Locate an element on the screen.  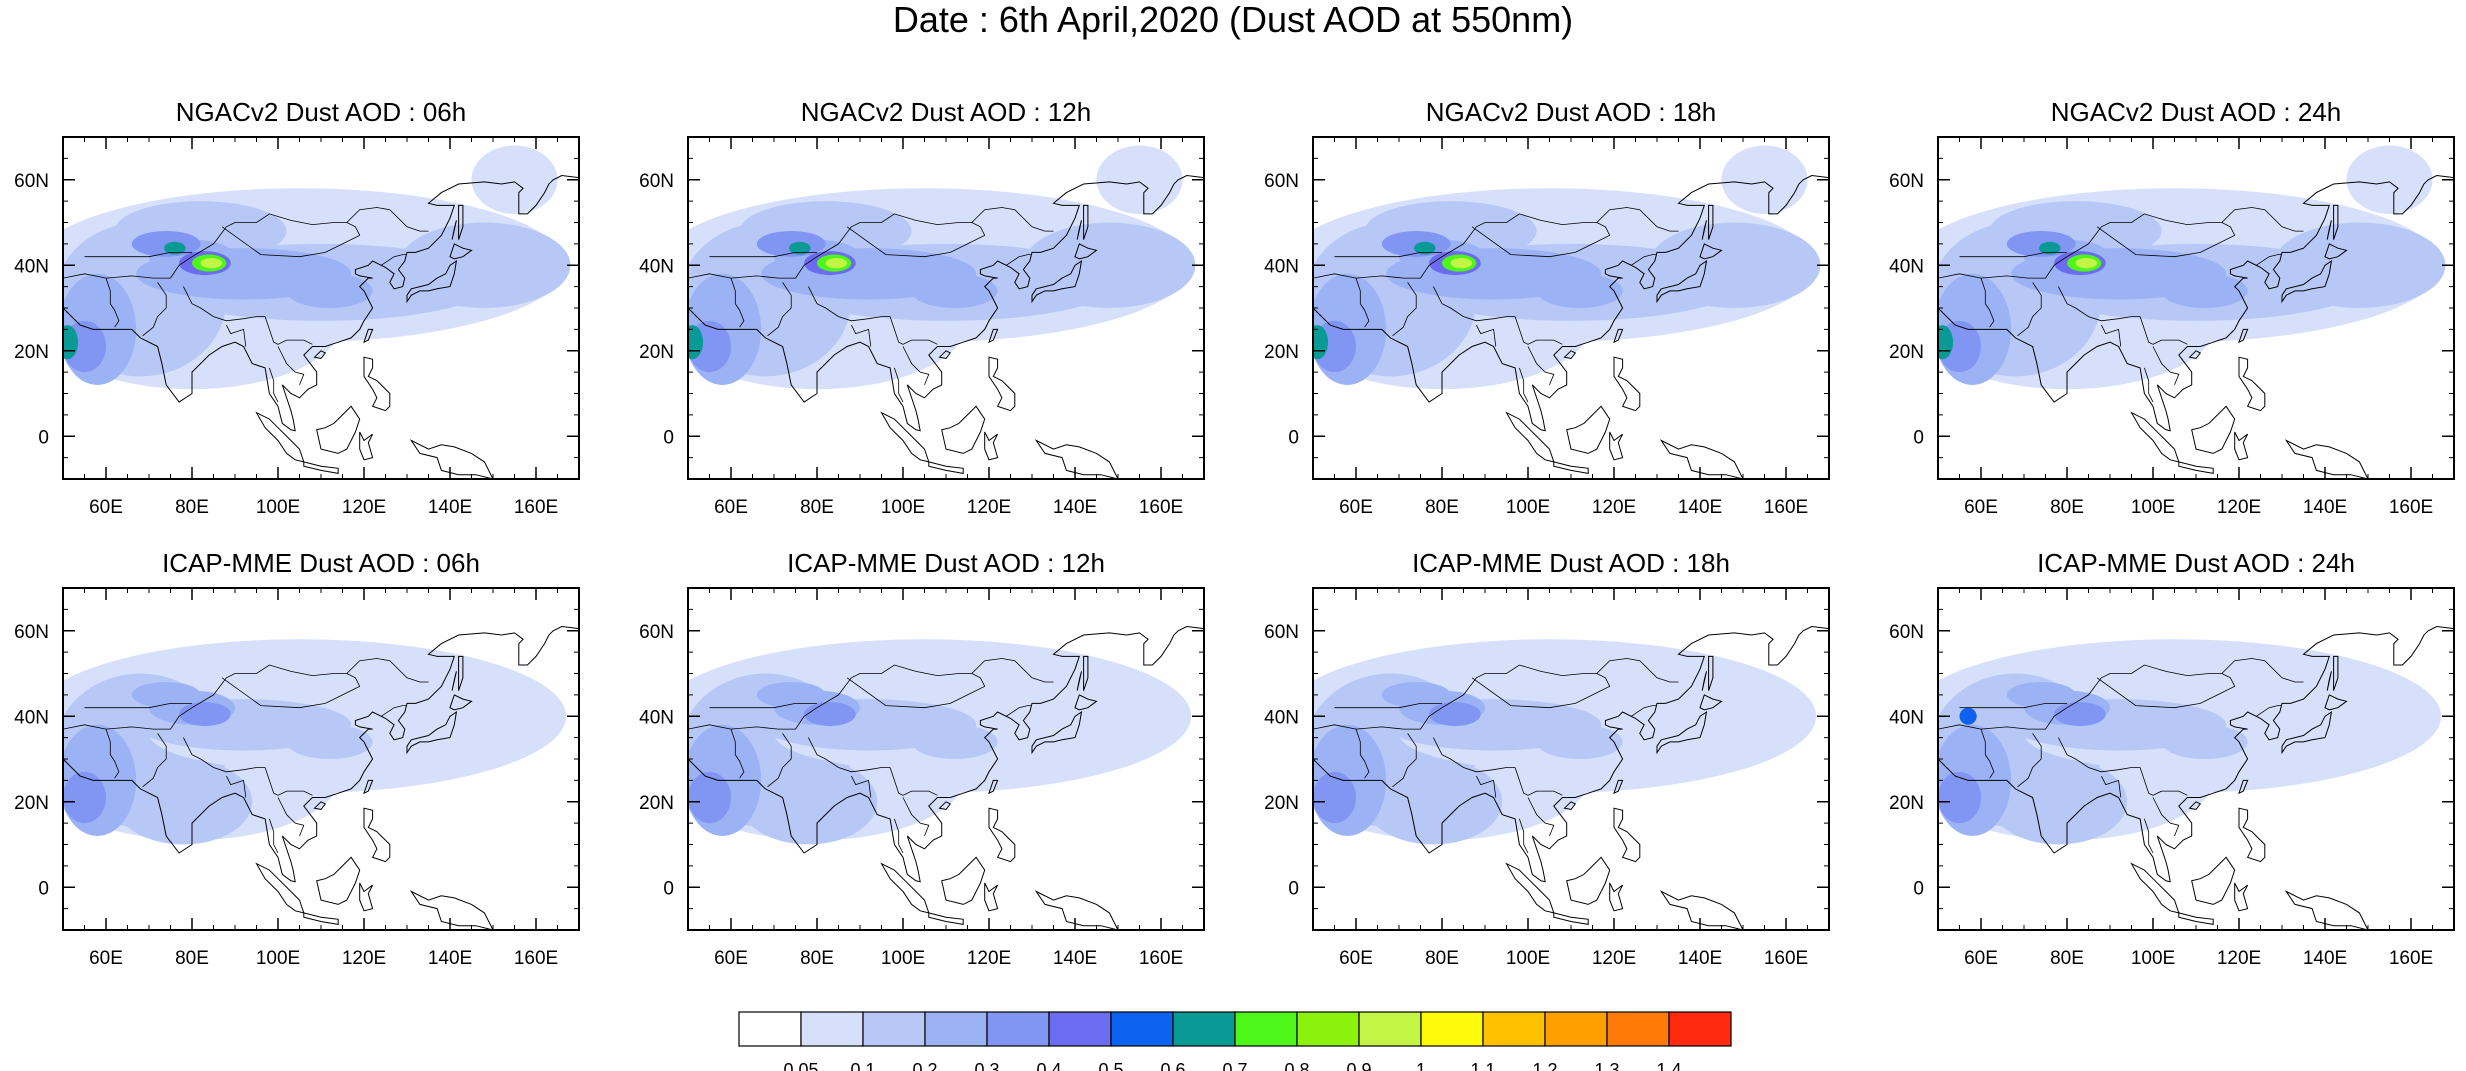
panel-title: ICAP-MME Dust AOD : 06h is located at coordinates (321, 563).